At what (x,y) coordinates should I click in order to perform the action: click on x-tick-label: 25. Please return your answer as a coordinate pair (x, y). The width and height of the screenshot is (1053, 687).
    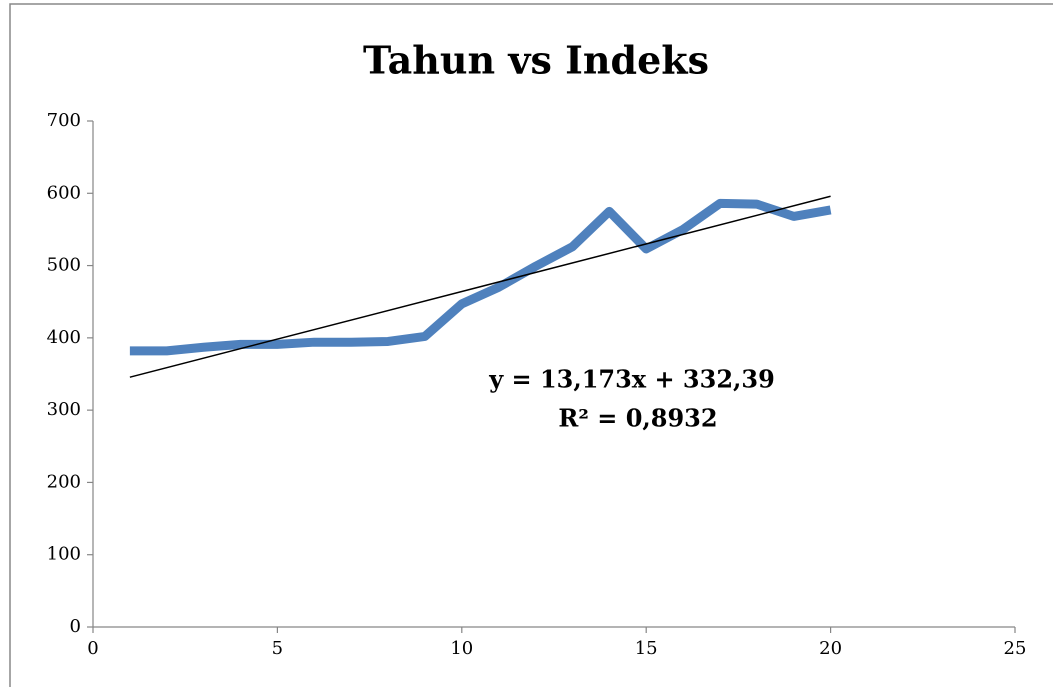
    Looking at the image, I should click on (1015, 648).